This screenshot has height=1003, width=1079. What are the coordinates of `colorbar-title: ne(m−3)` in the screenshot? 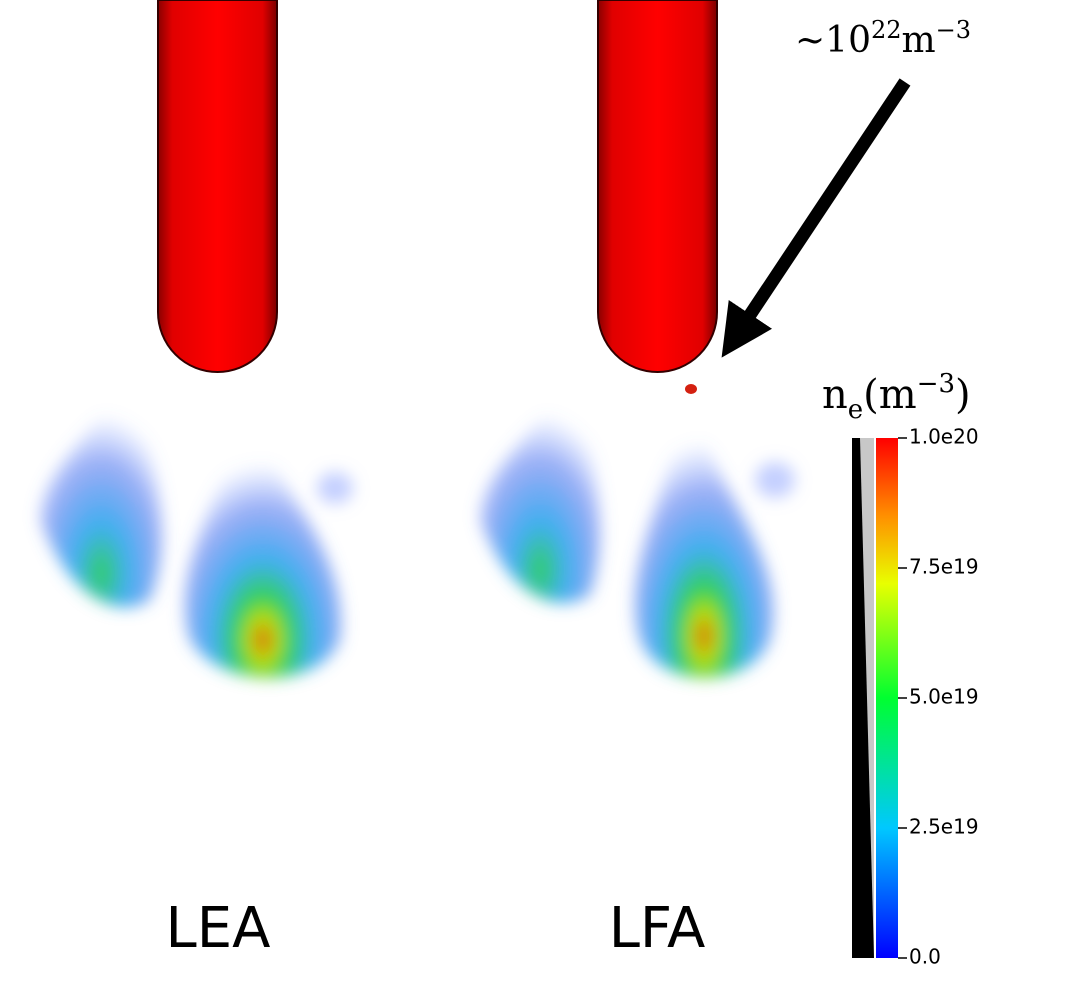 It's located at (896, 397).